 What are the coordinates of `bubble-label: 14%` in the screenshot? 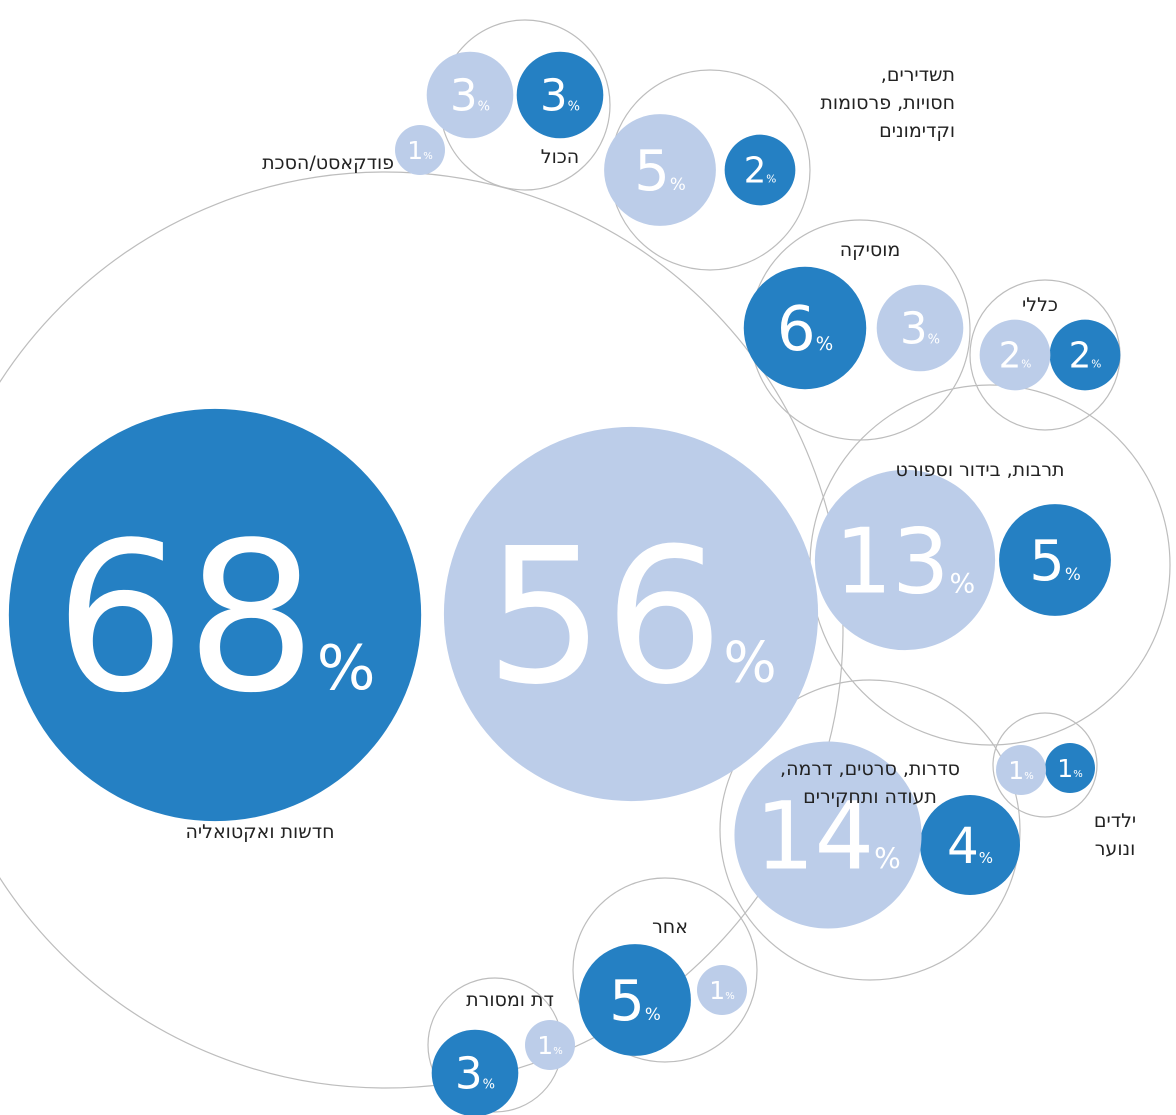 It's located at (828, 837).